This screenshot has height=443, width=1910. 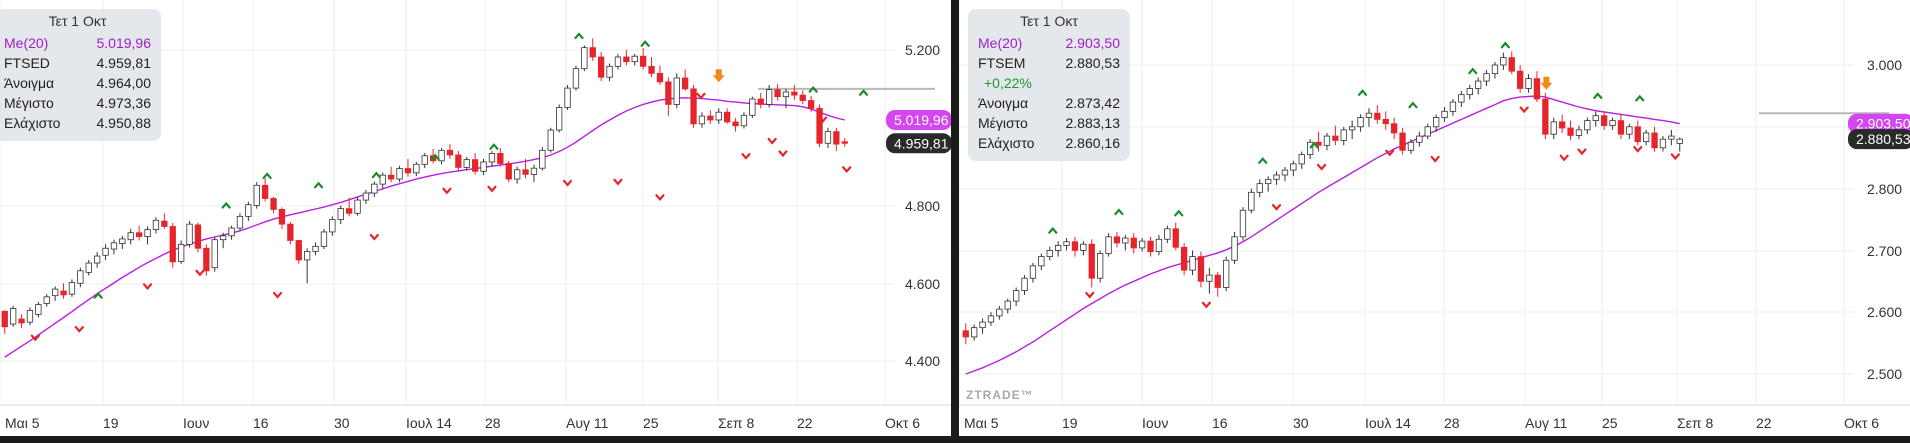 What do you see at coordinates (77, 123) in the screenshot?
I see `low-row: Ελάχιστο 4.950,88` at bounding box center [77, 123].